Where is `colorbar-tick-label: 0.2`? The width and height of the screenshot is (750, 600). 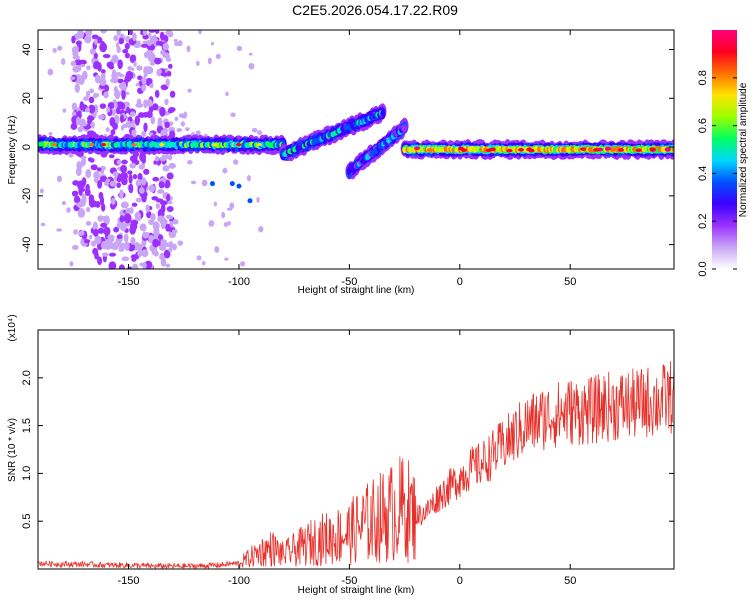
colorbar-tick-label: 0.2 is located at coordinates (703, 221).